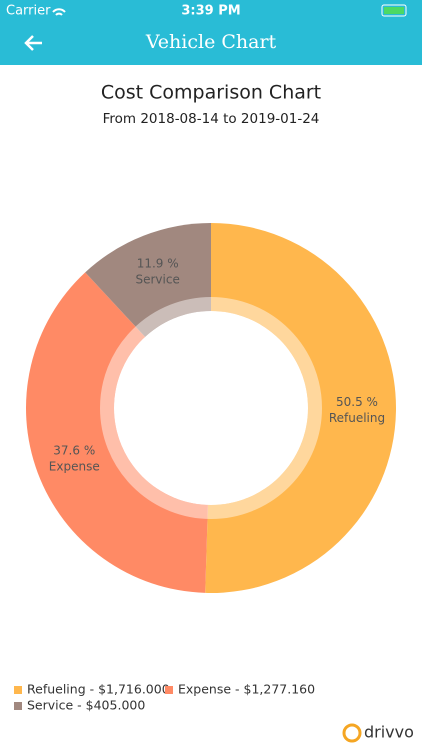 The height and width of the screenshot is (754, 422). I want to click on chart-subtitle: From 2018-08-14 to 2019-01-24, so click(211, 119).